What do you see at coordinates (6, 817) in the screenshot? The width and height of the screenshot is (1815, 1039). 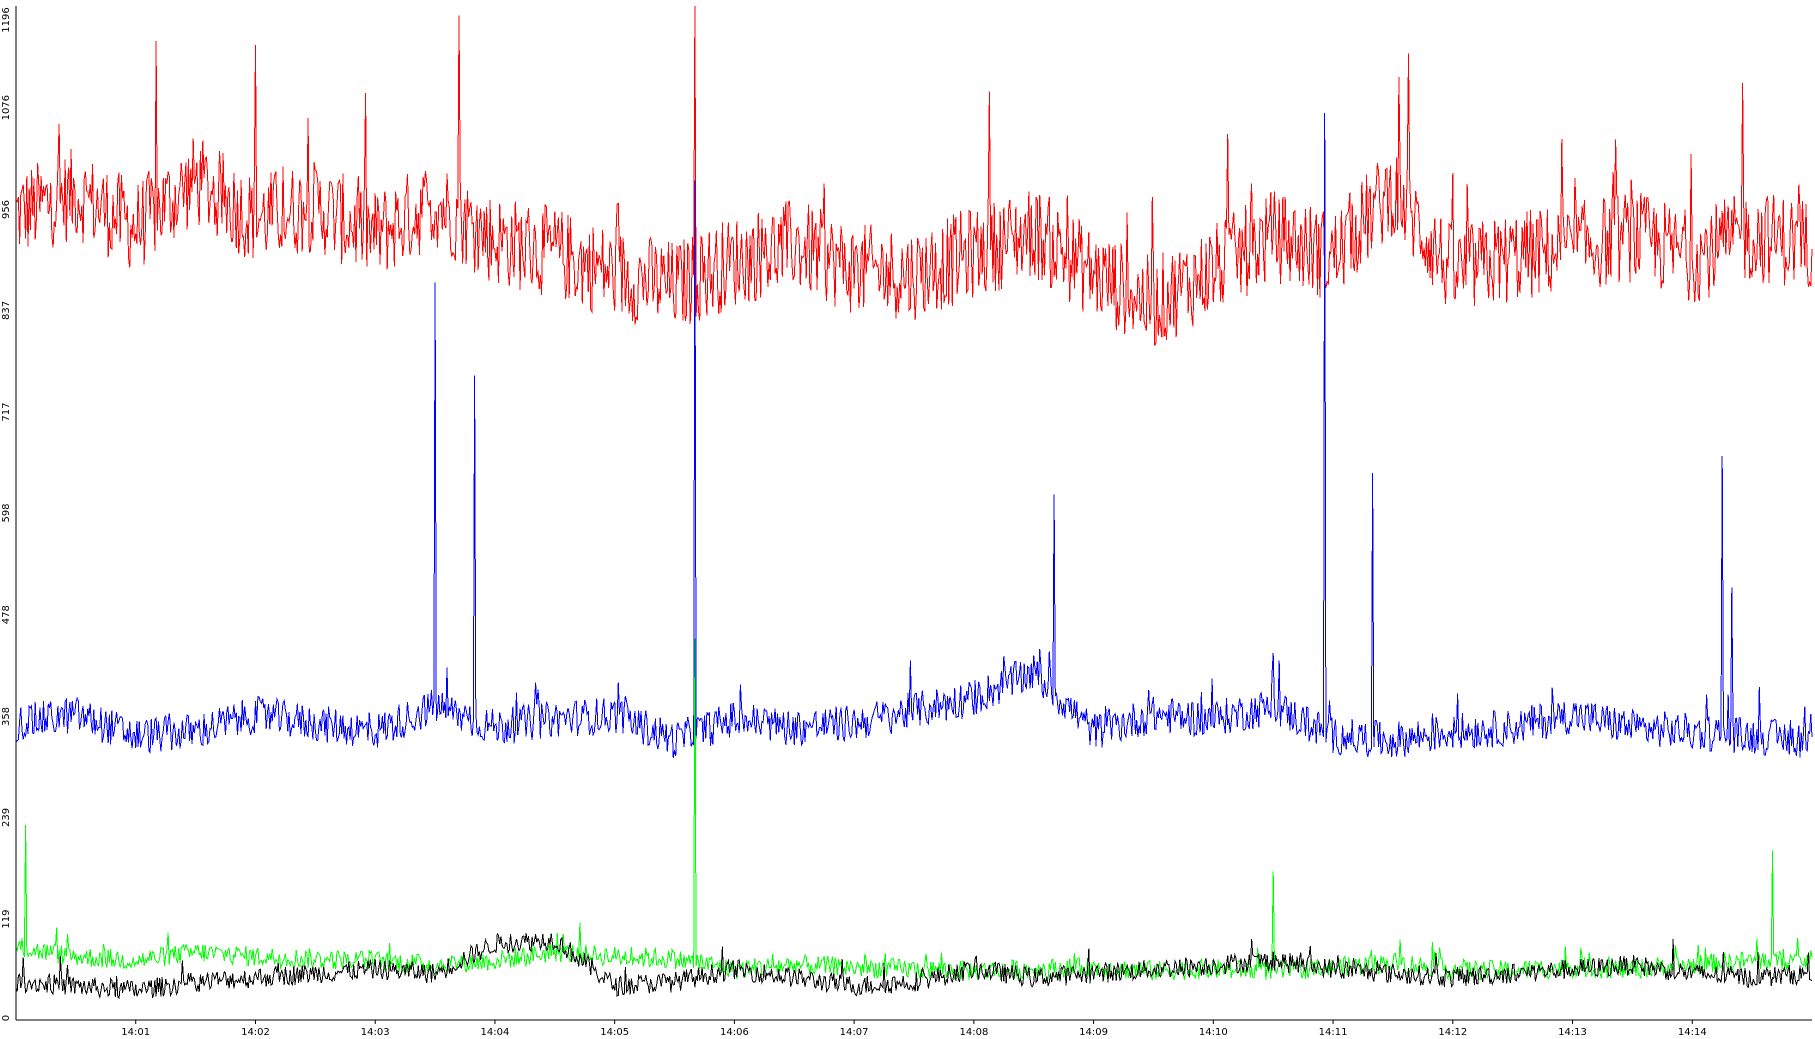 I see `y-tick-label: 239` at bounding box center [6, 817].